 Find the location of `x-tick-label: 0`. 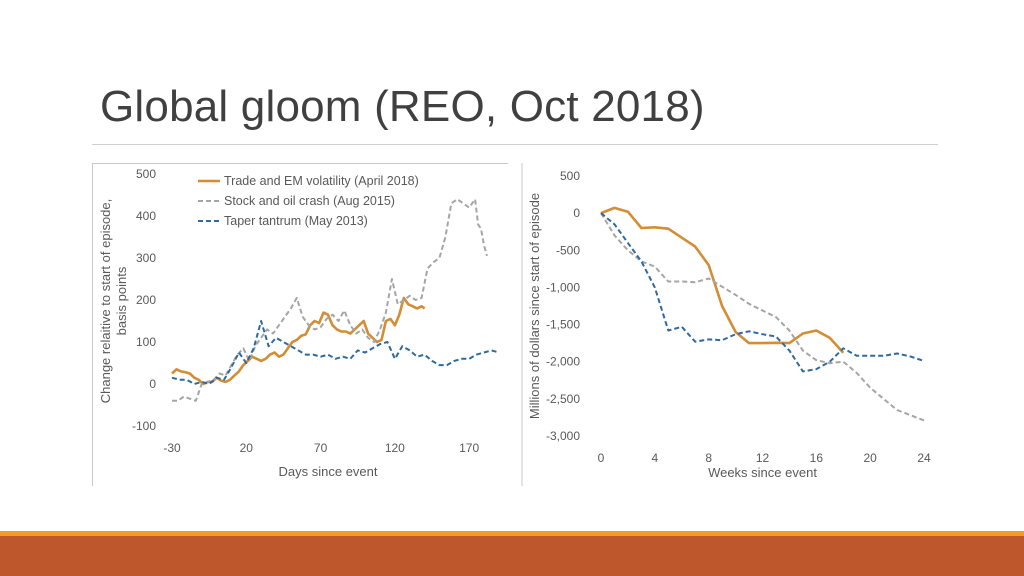

x-tick-label: 0 is located at coordinates (601, 458).